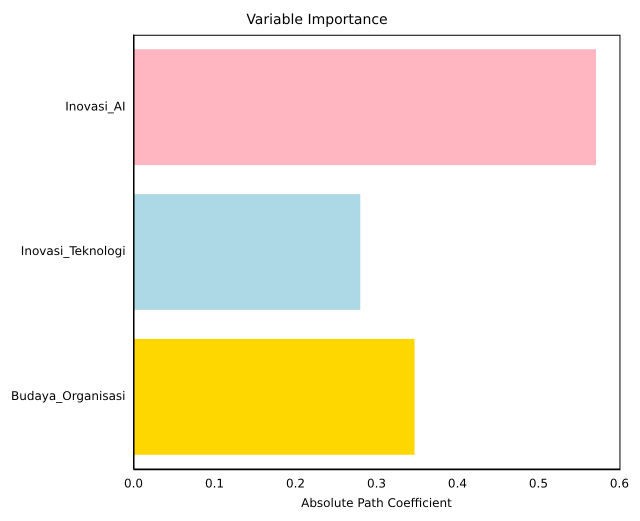  What do you see at coordinates (73, 251) in the screenshot?
I see `y-tick-label: Inovasi_Teknologi` at bounding box center [73, 251].